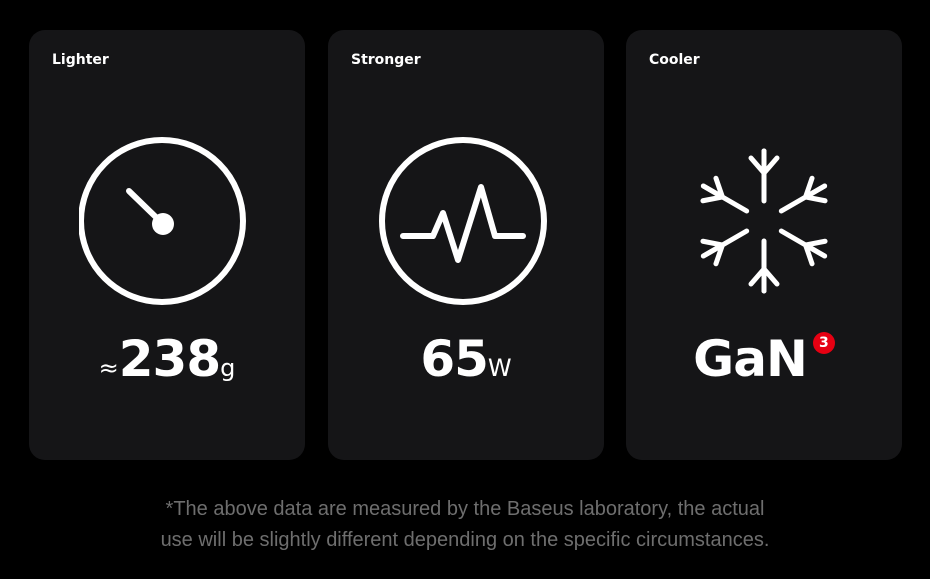  What do you see at coordinates (466, 359) in the screenshot?
I see `power-value: 65W` at bounding box center [466, 359].